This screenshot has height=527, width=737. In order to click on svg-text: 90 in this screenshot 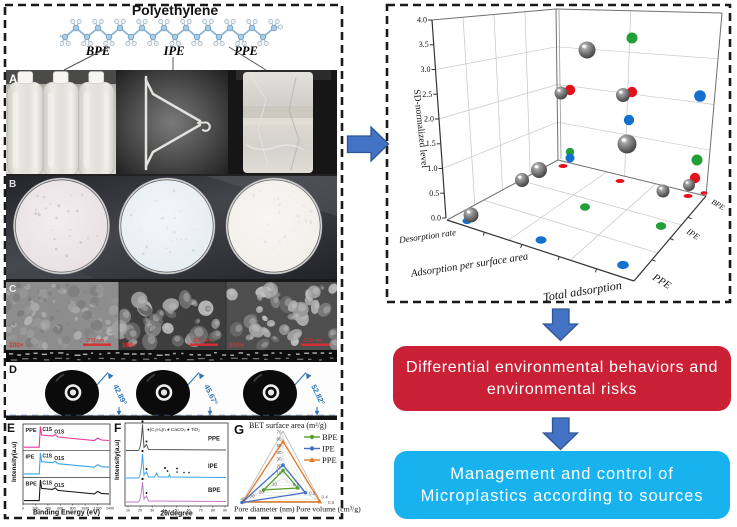, I will do `click(225, 511)`.